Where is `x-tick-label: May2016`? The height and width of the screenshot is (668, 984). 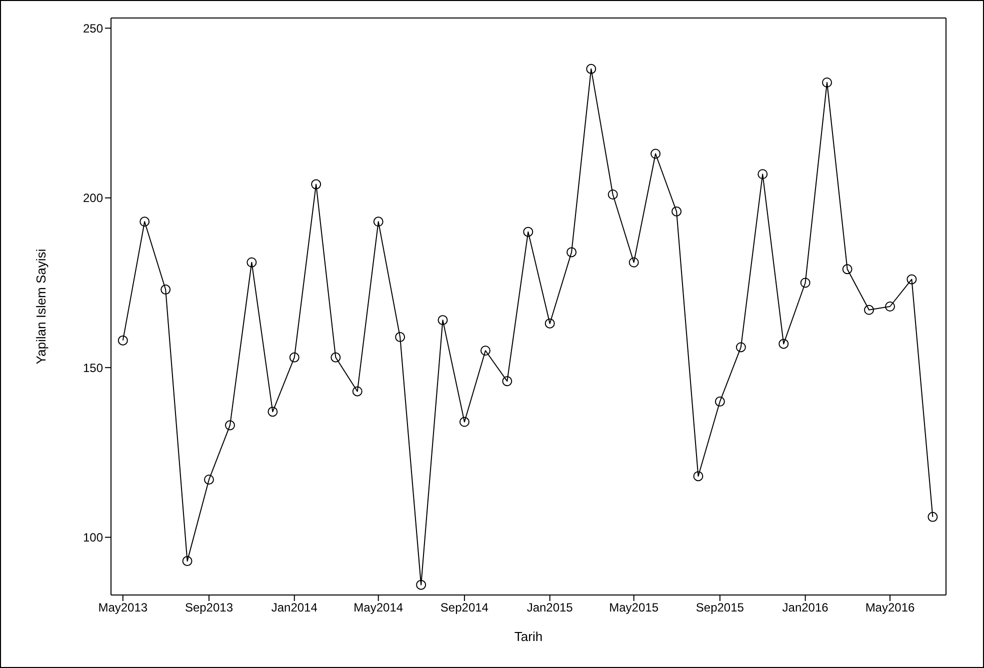 x-tick-label: May2016 is located at coordinates (890, 607).